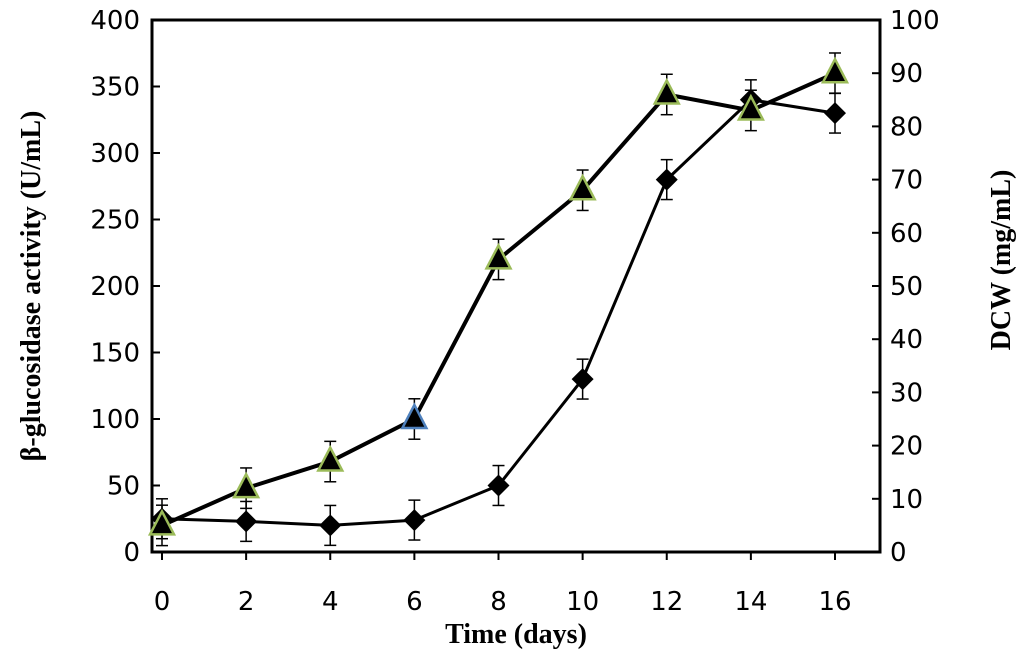 This screenshot has height=661, width=1024. Describe the element at coordinates (834, 602) in the screenshot. I see `x-tick-label-8: 16` at that location.